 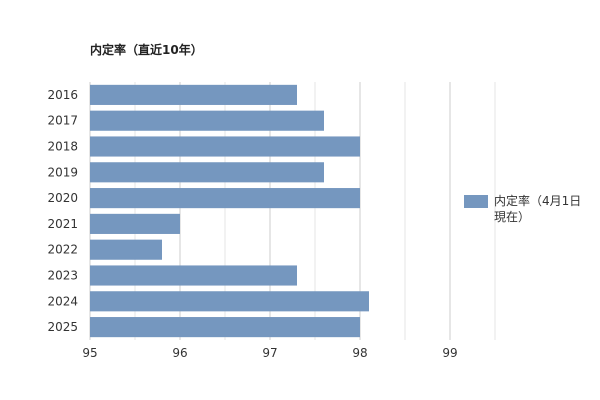 I want to click on category-label-2021: 2021, so click(x=62, y=224).